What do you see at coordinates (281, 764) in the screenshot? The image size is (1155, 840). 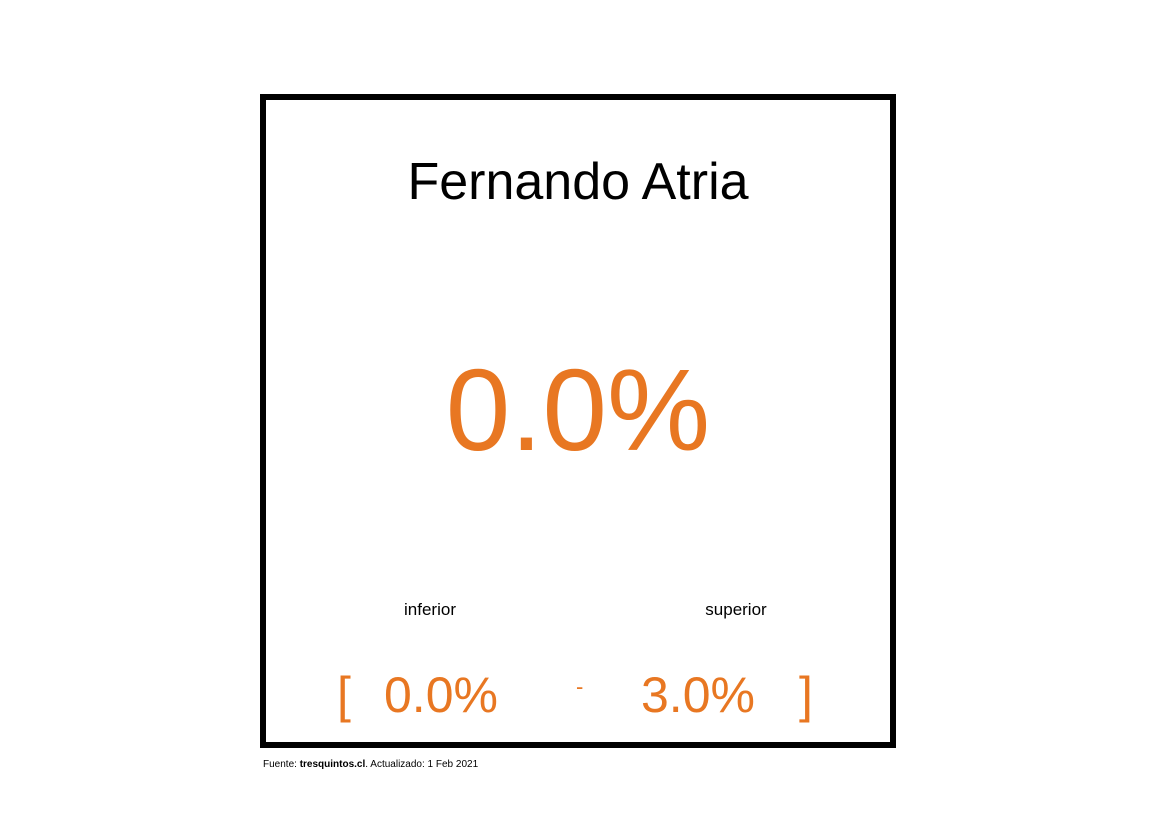 I see `footer-prefix: Fuente:` at bounding box center [281, 764].